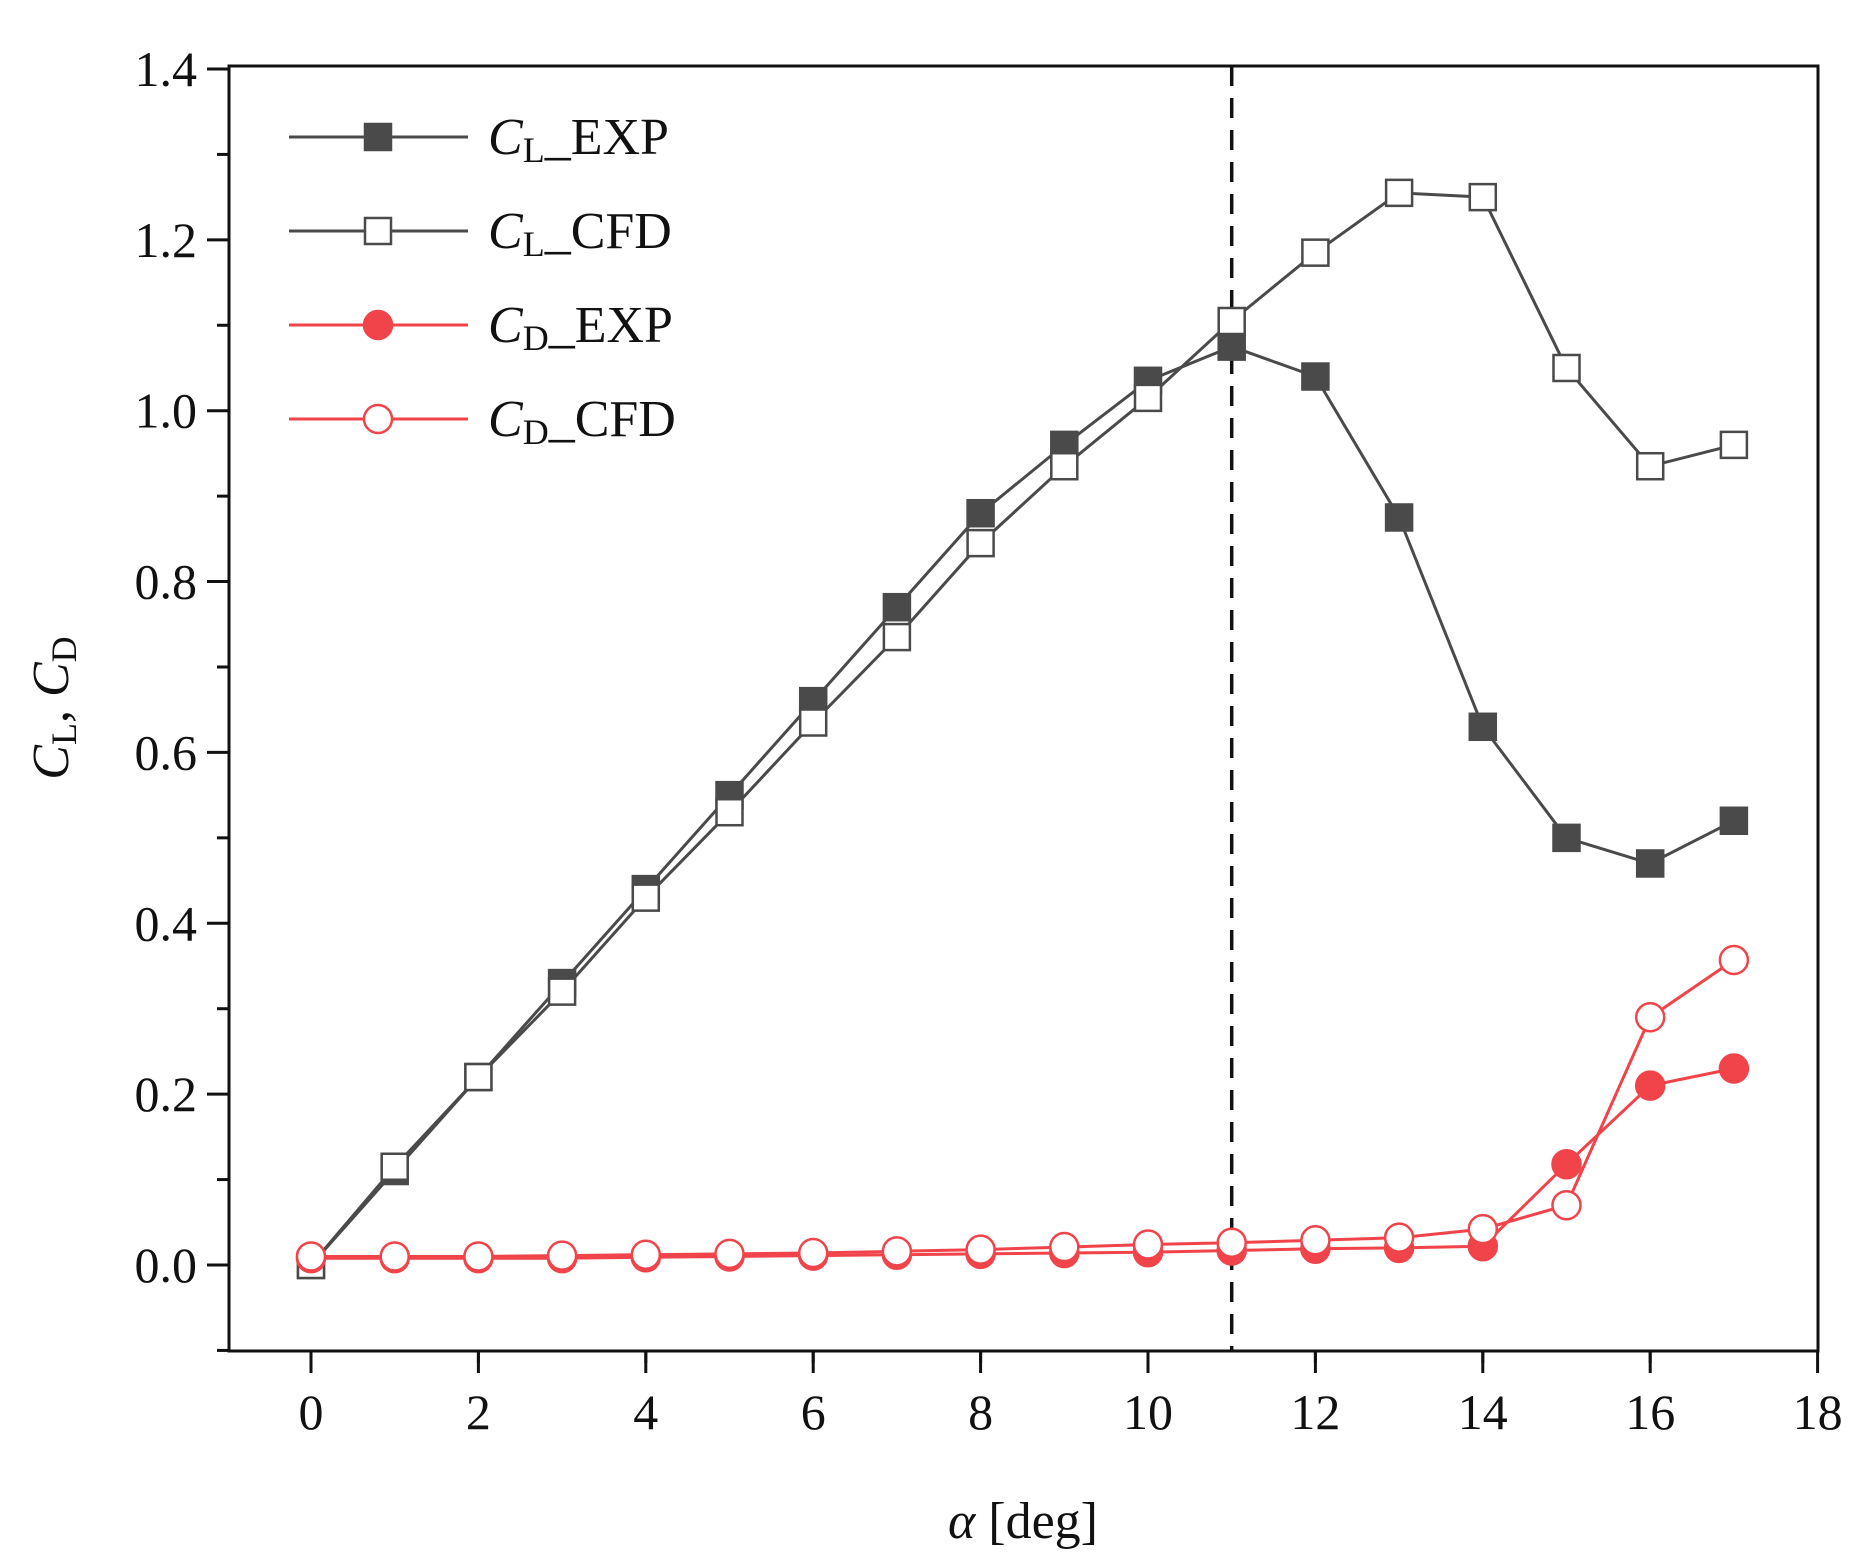 This screenshot has width=1869, height=1565. What do you see at coordinates (166, 1265) in the screenshot?
I see `y-tick-label: 0.0` at bounding box center [166, 1265].